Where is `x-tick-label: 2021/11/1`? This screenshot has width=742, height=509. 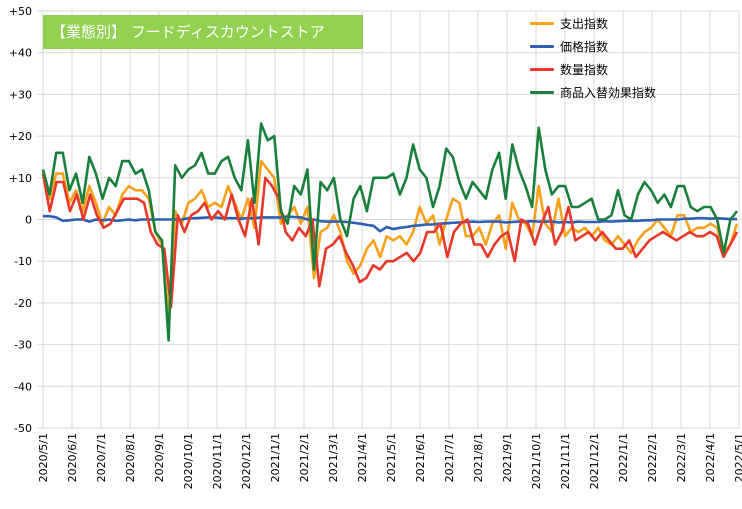
x-tick-label: 2021/11/1 is located at coordinates (565, 461).